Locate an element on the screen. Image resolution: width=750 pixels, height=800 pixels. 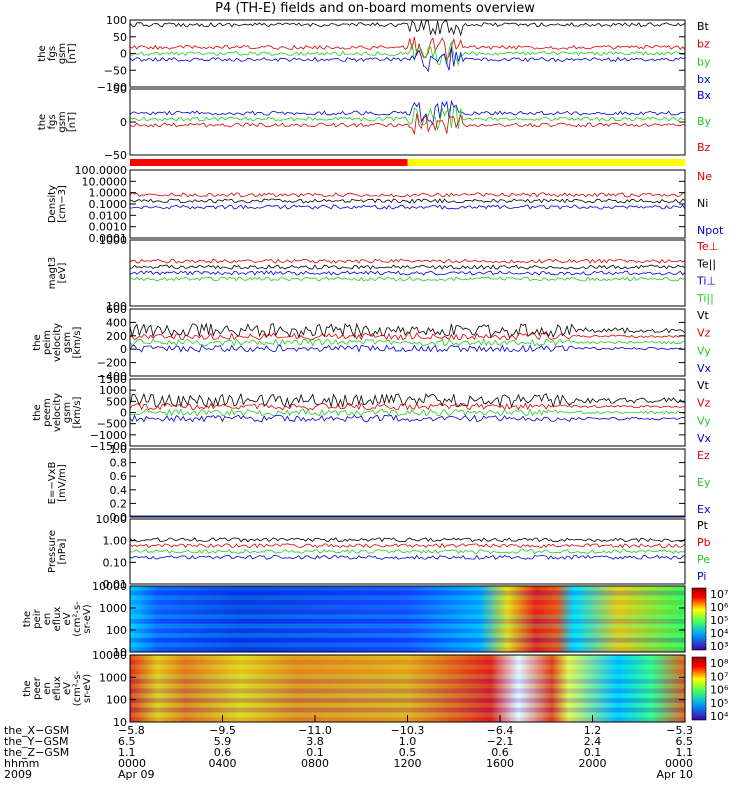
legend-label-Pt: Pt is located at coordinates (703, 525).